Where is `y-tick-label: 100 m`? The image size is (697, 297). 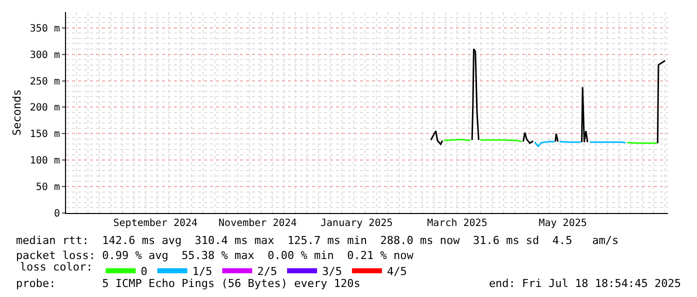
y-tick-label: 100 m is located at coordinates (45, 161).